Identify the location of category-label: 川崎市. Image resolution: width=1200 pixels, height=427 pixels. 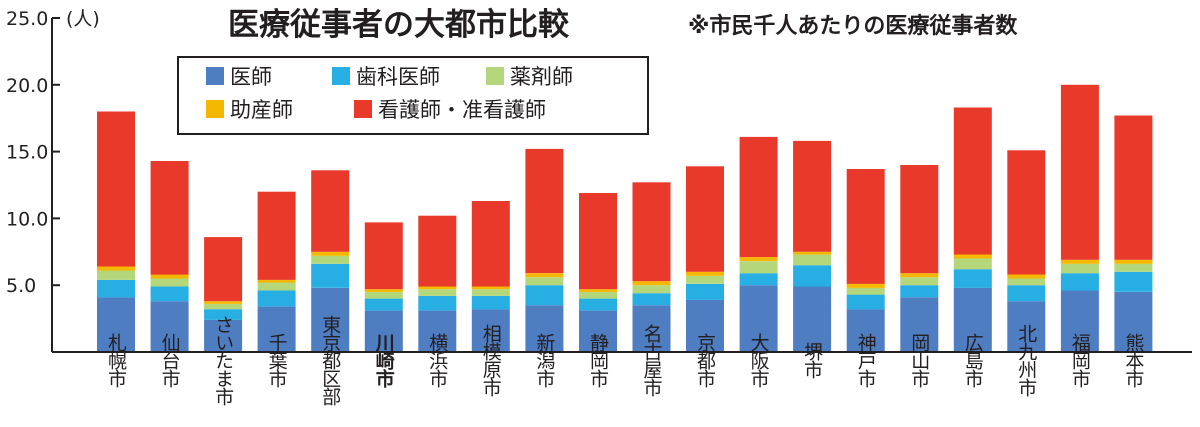
(384, 361).